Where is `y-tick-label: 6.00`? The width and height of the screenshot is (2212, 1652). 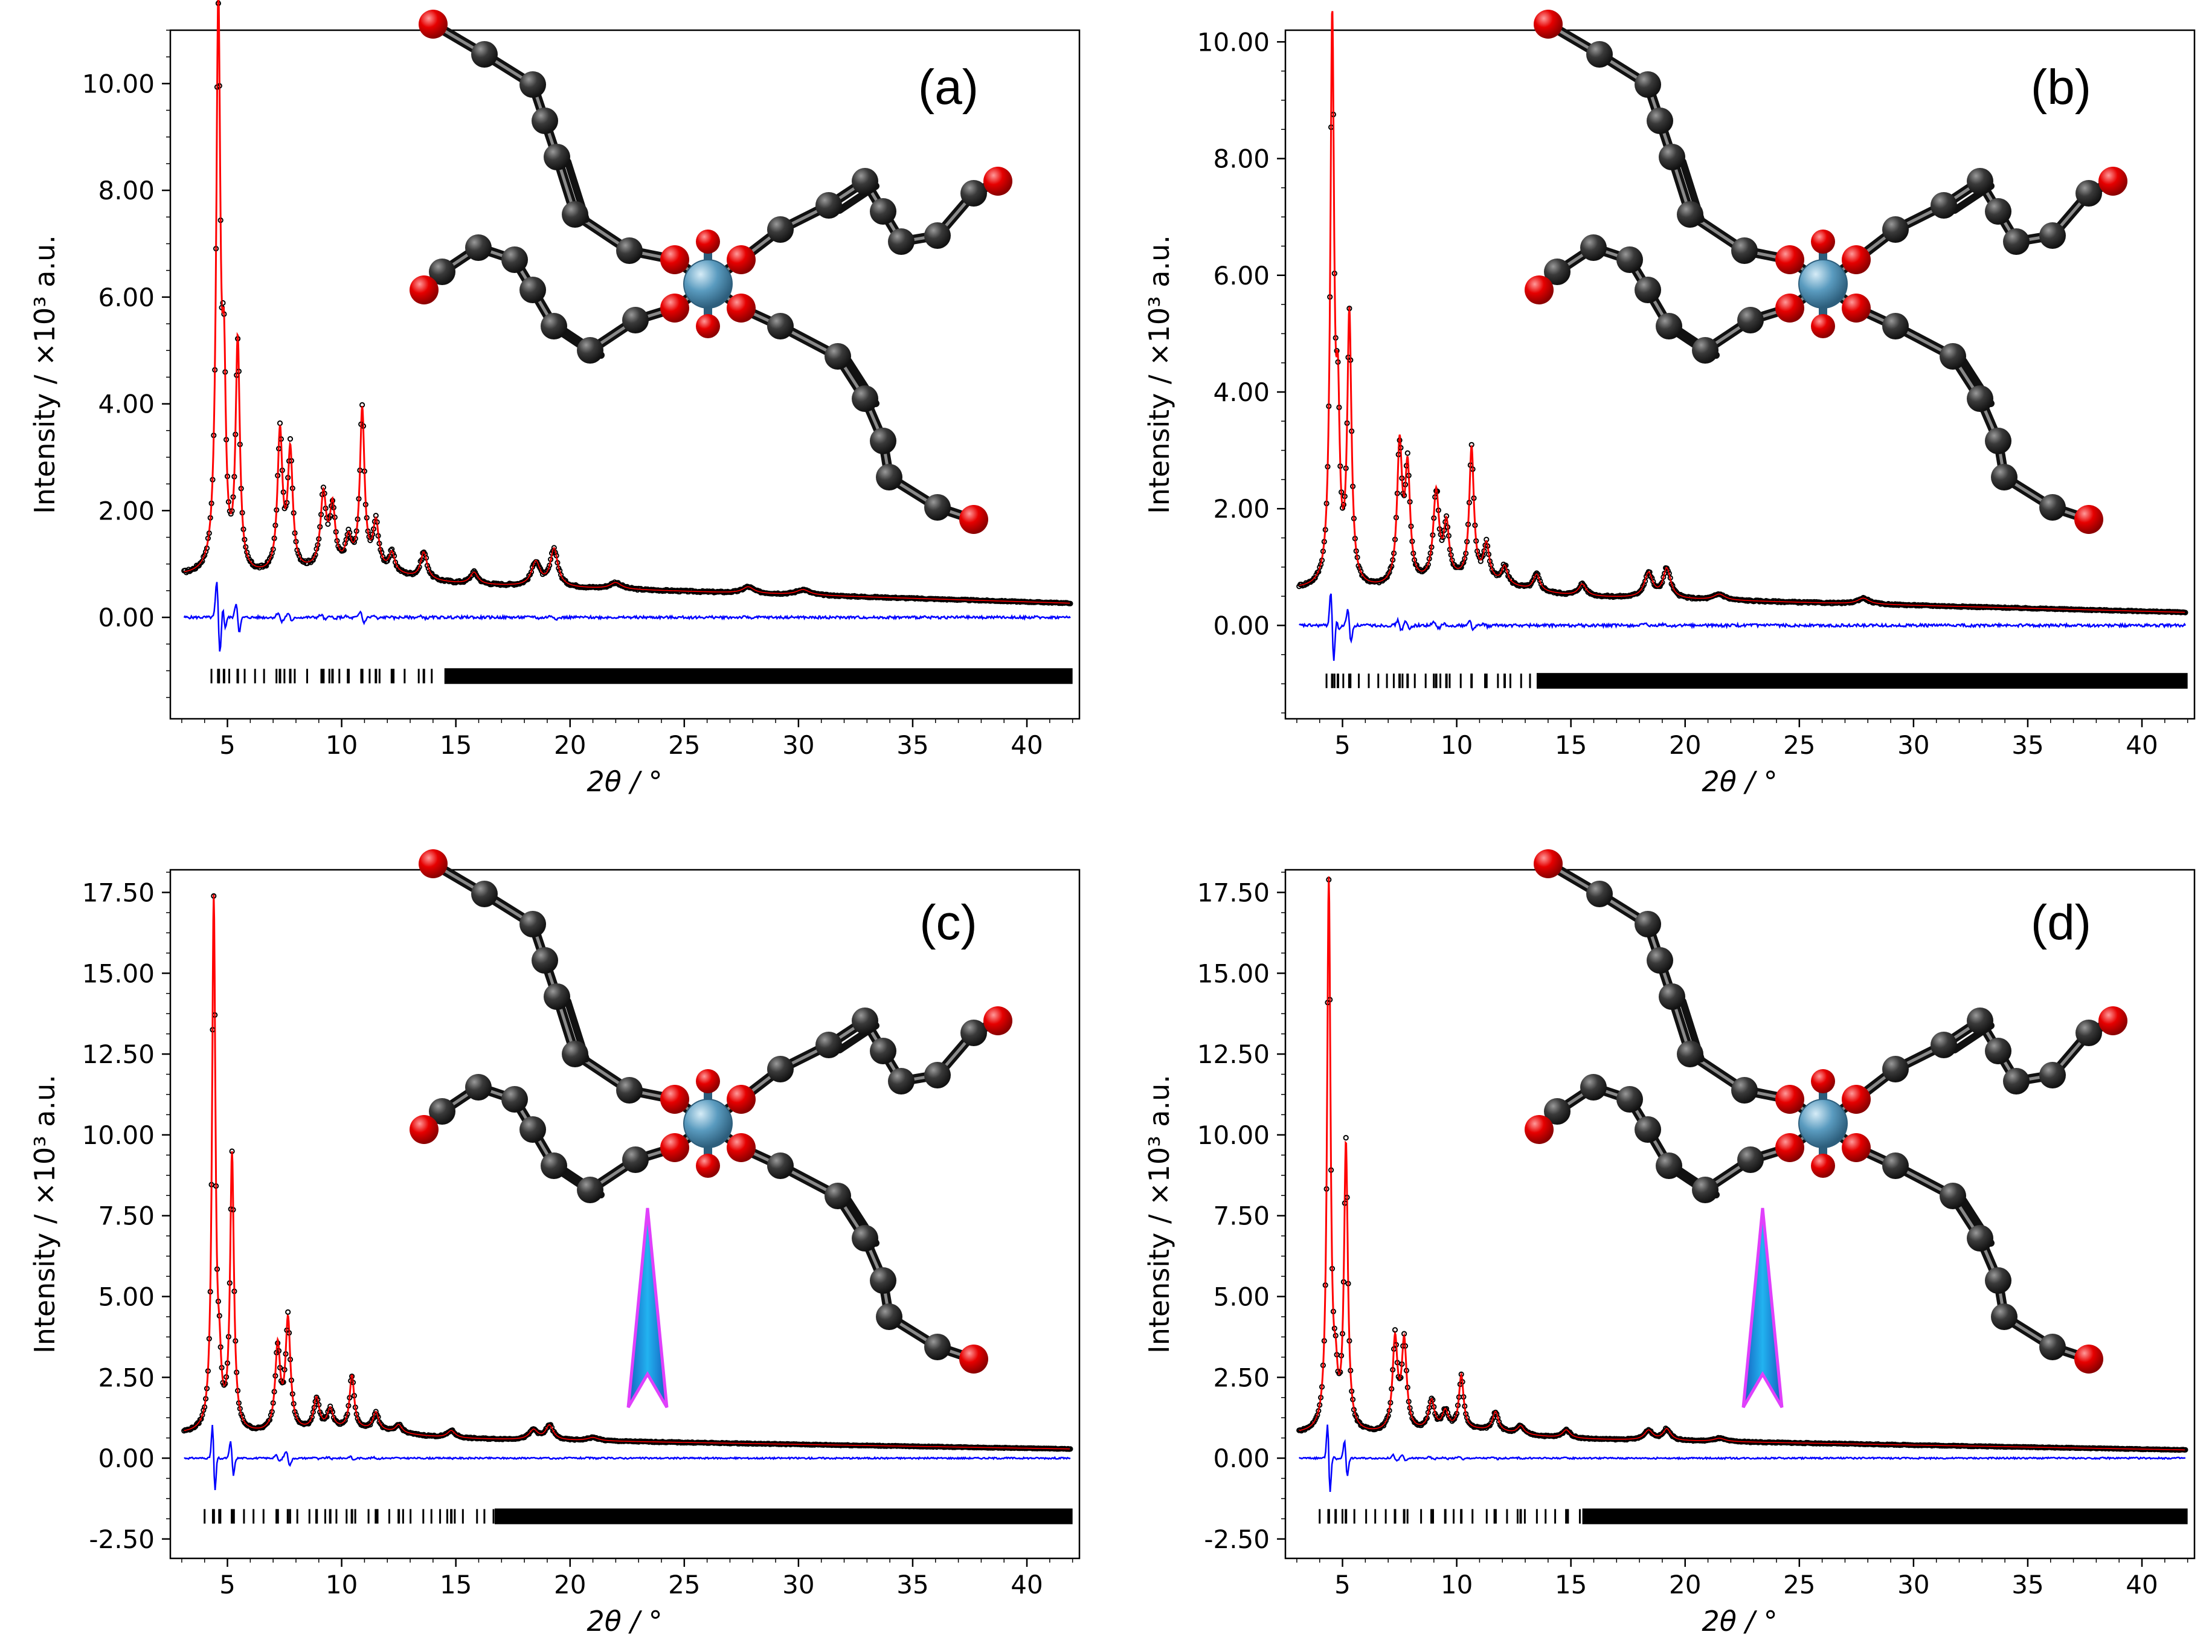
y-tick-label: 6.00 is located at coordinates (126, 297).